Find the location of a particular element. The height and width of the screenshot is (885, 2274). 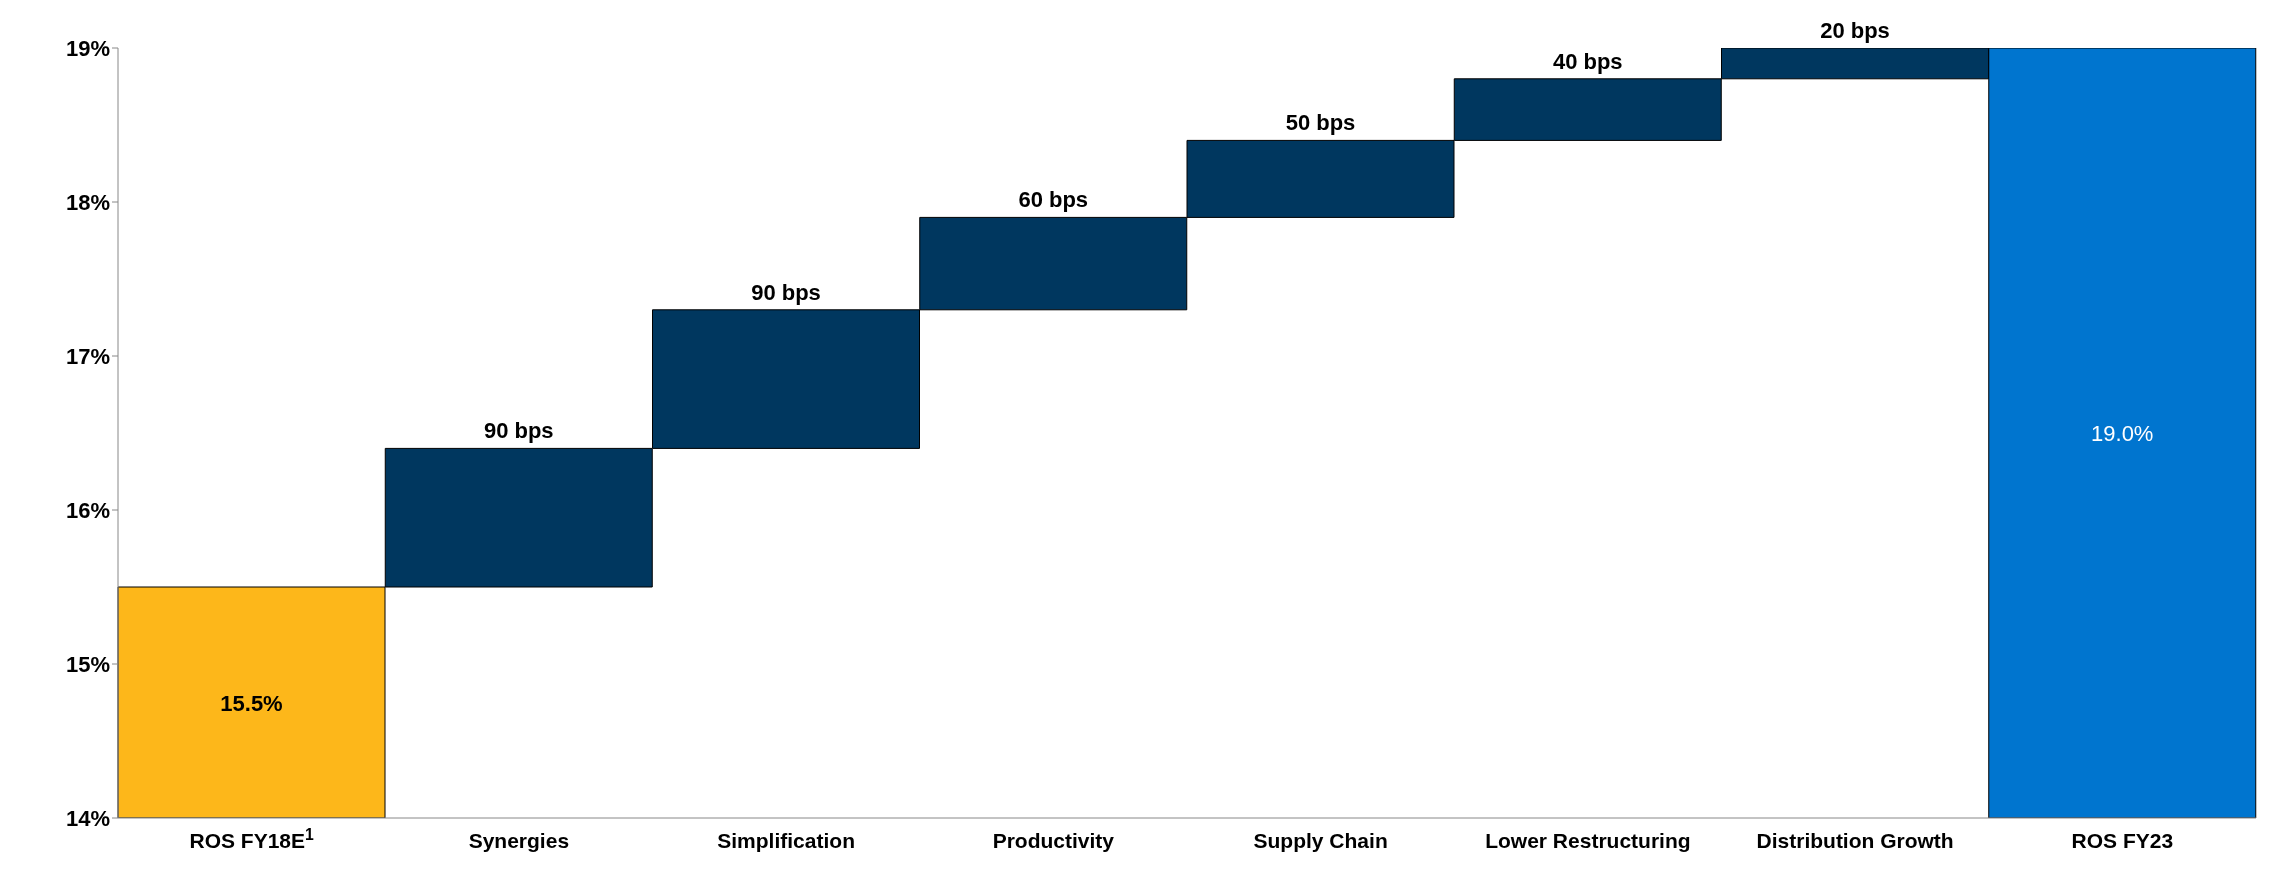

x-tick-label: Productivity is located at coordinates (1053, 840).